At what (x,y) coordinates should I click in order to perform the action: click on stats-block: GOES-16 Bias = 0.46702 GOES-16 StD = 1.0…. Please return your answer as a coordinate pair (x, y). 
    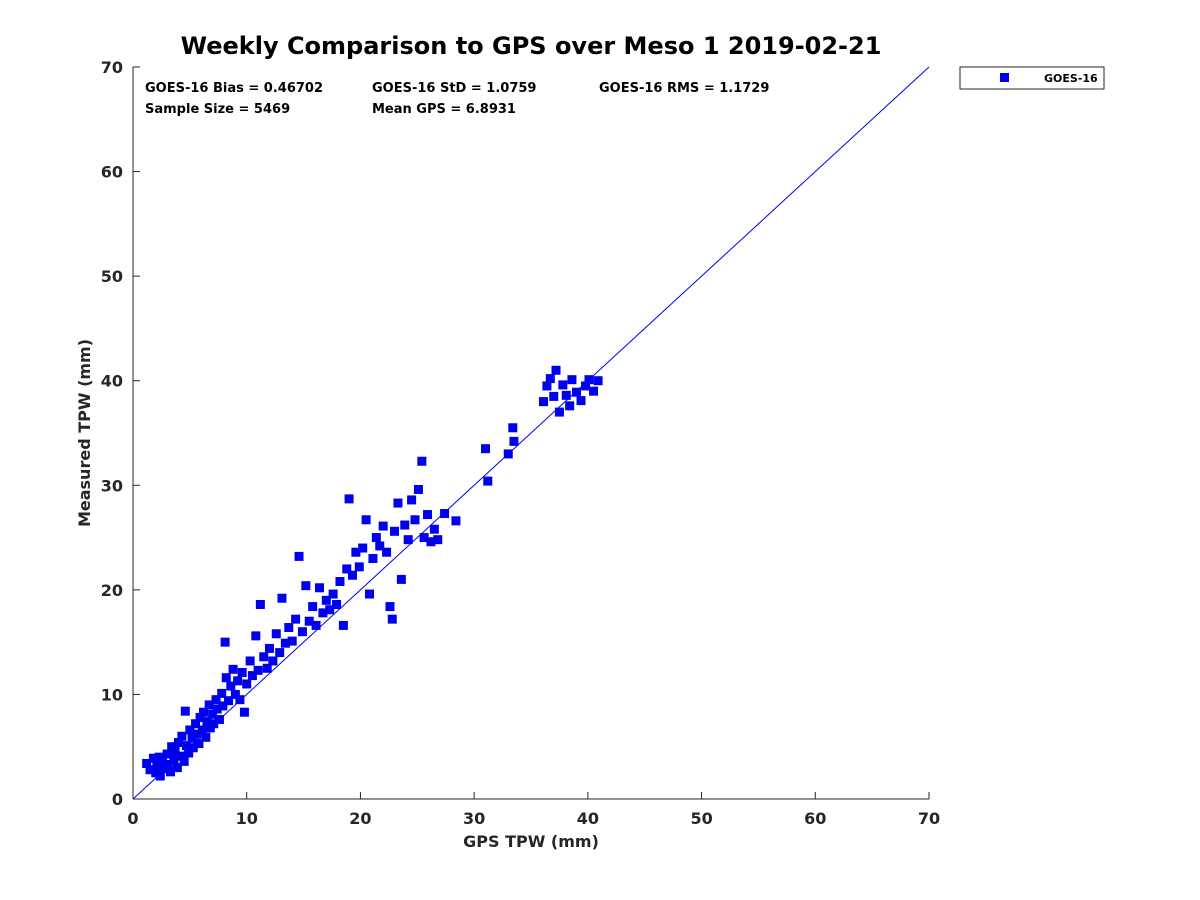
    Looking at the image, I should click on (457, 99).